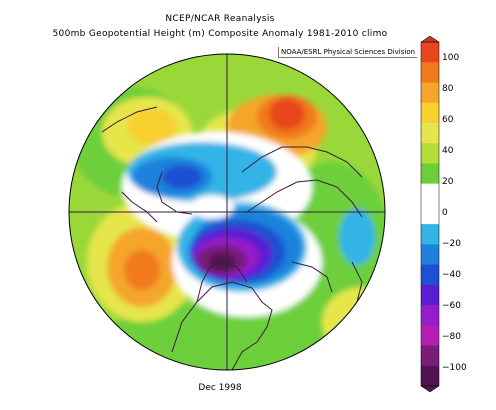 This screenshot has width=496, height=410. I want to click on colorbar-label: −60, so click(451, 306).